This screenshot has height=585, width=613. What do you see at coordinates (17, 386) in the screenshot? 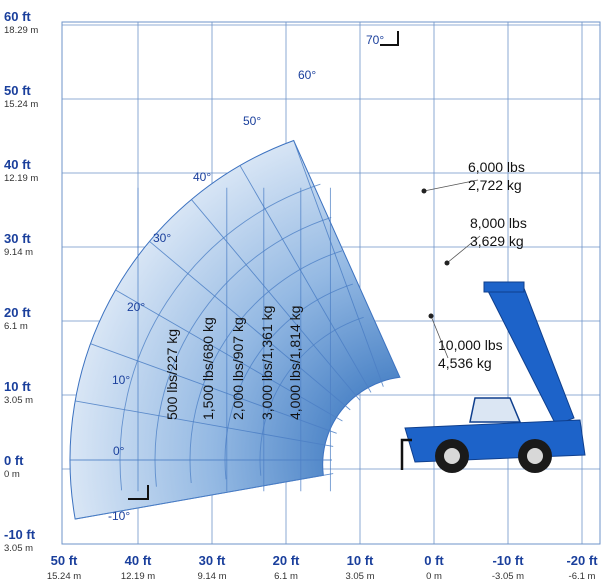
I see `y-tick-ft: 10 ft` at bounding box center [17, 386].